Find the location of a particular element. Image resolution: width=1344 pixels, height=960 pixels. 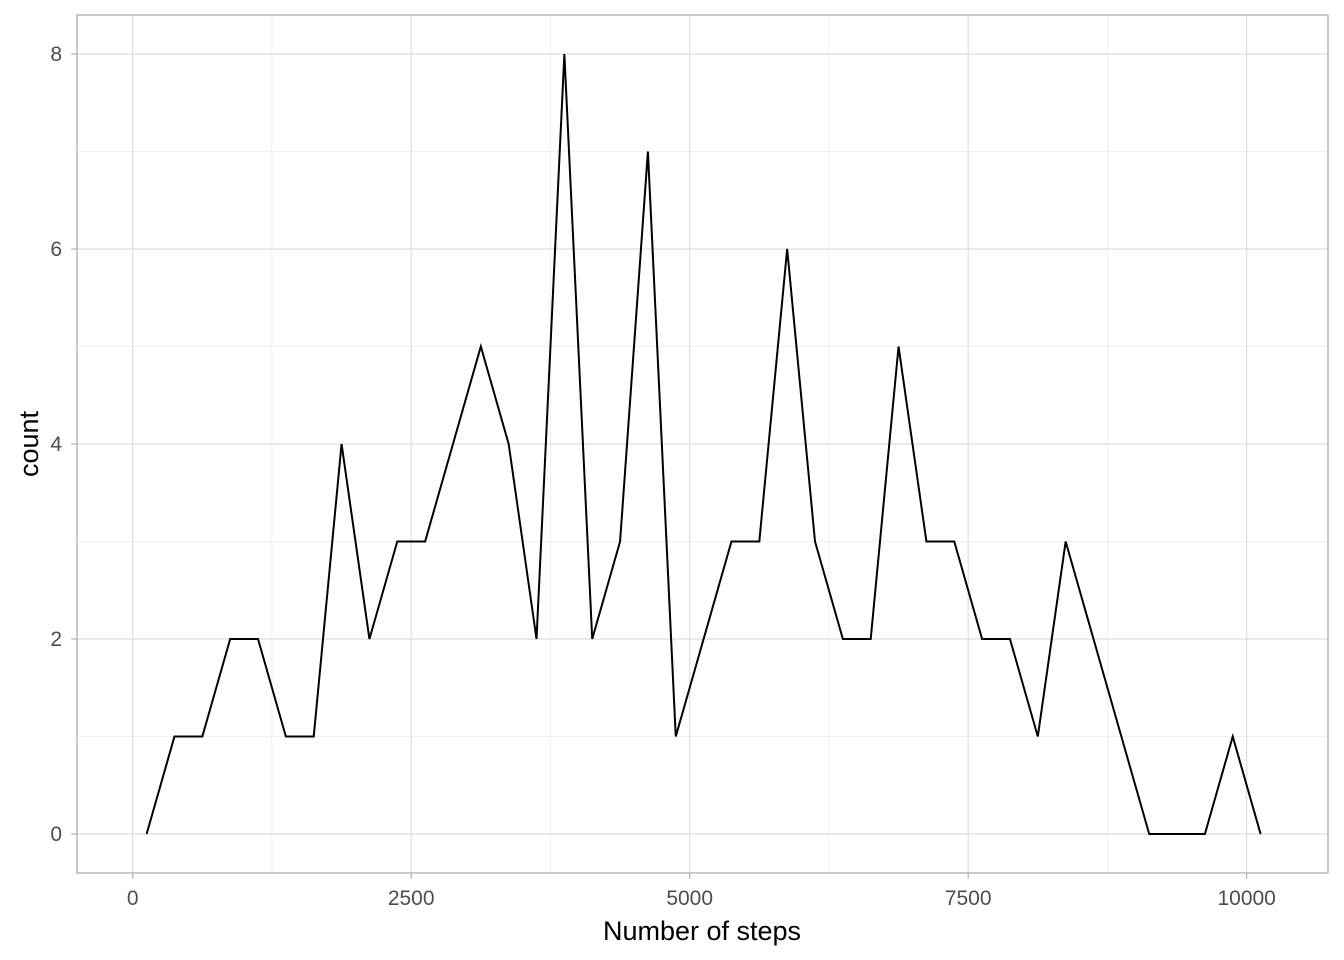

y-tick-label: 2 is located at coordinates (56, 639).